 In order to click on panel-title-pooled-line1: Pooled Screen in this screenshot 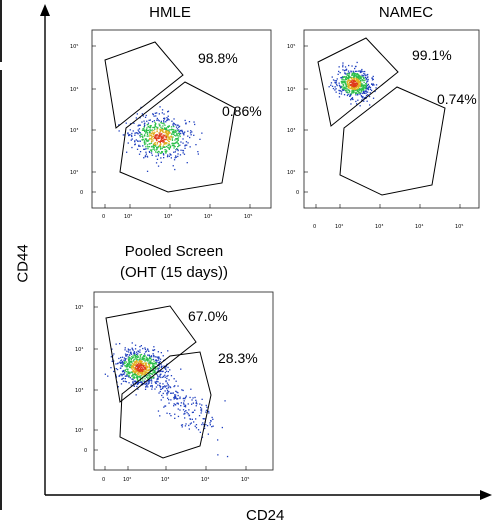, I will do `click(174, 251)`.